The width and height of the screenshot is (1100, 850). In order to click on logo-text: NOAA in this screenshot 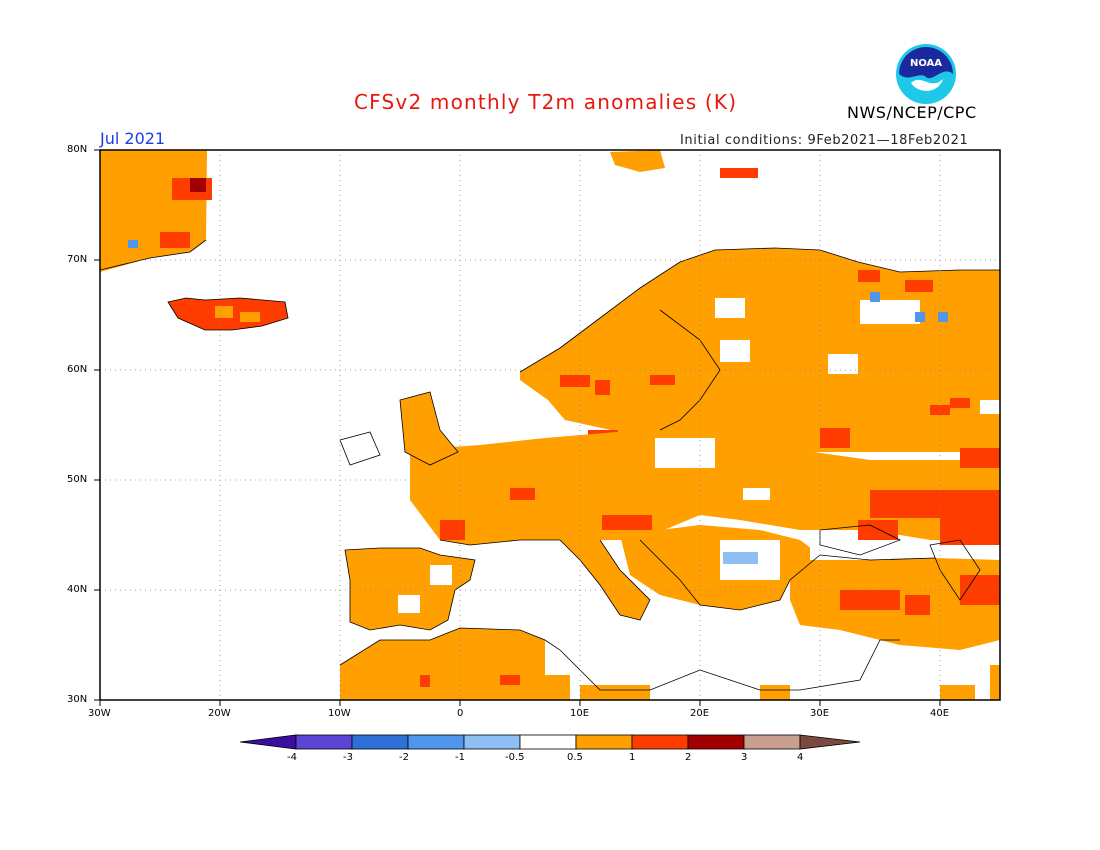, I will do `click(926, 63)`.